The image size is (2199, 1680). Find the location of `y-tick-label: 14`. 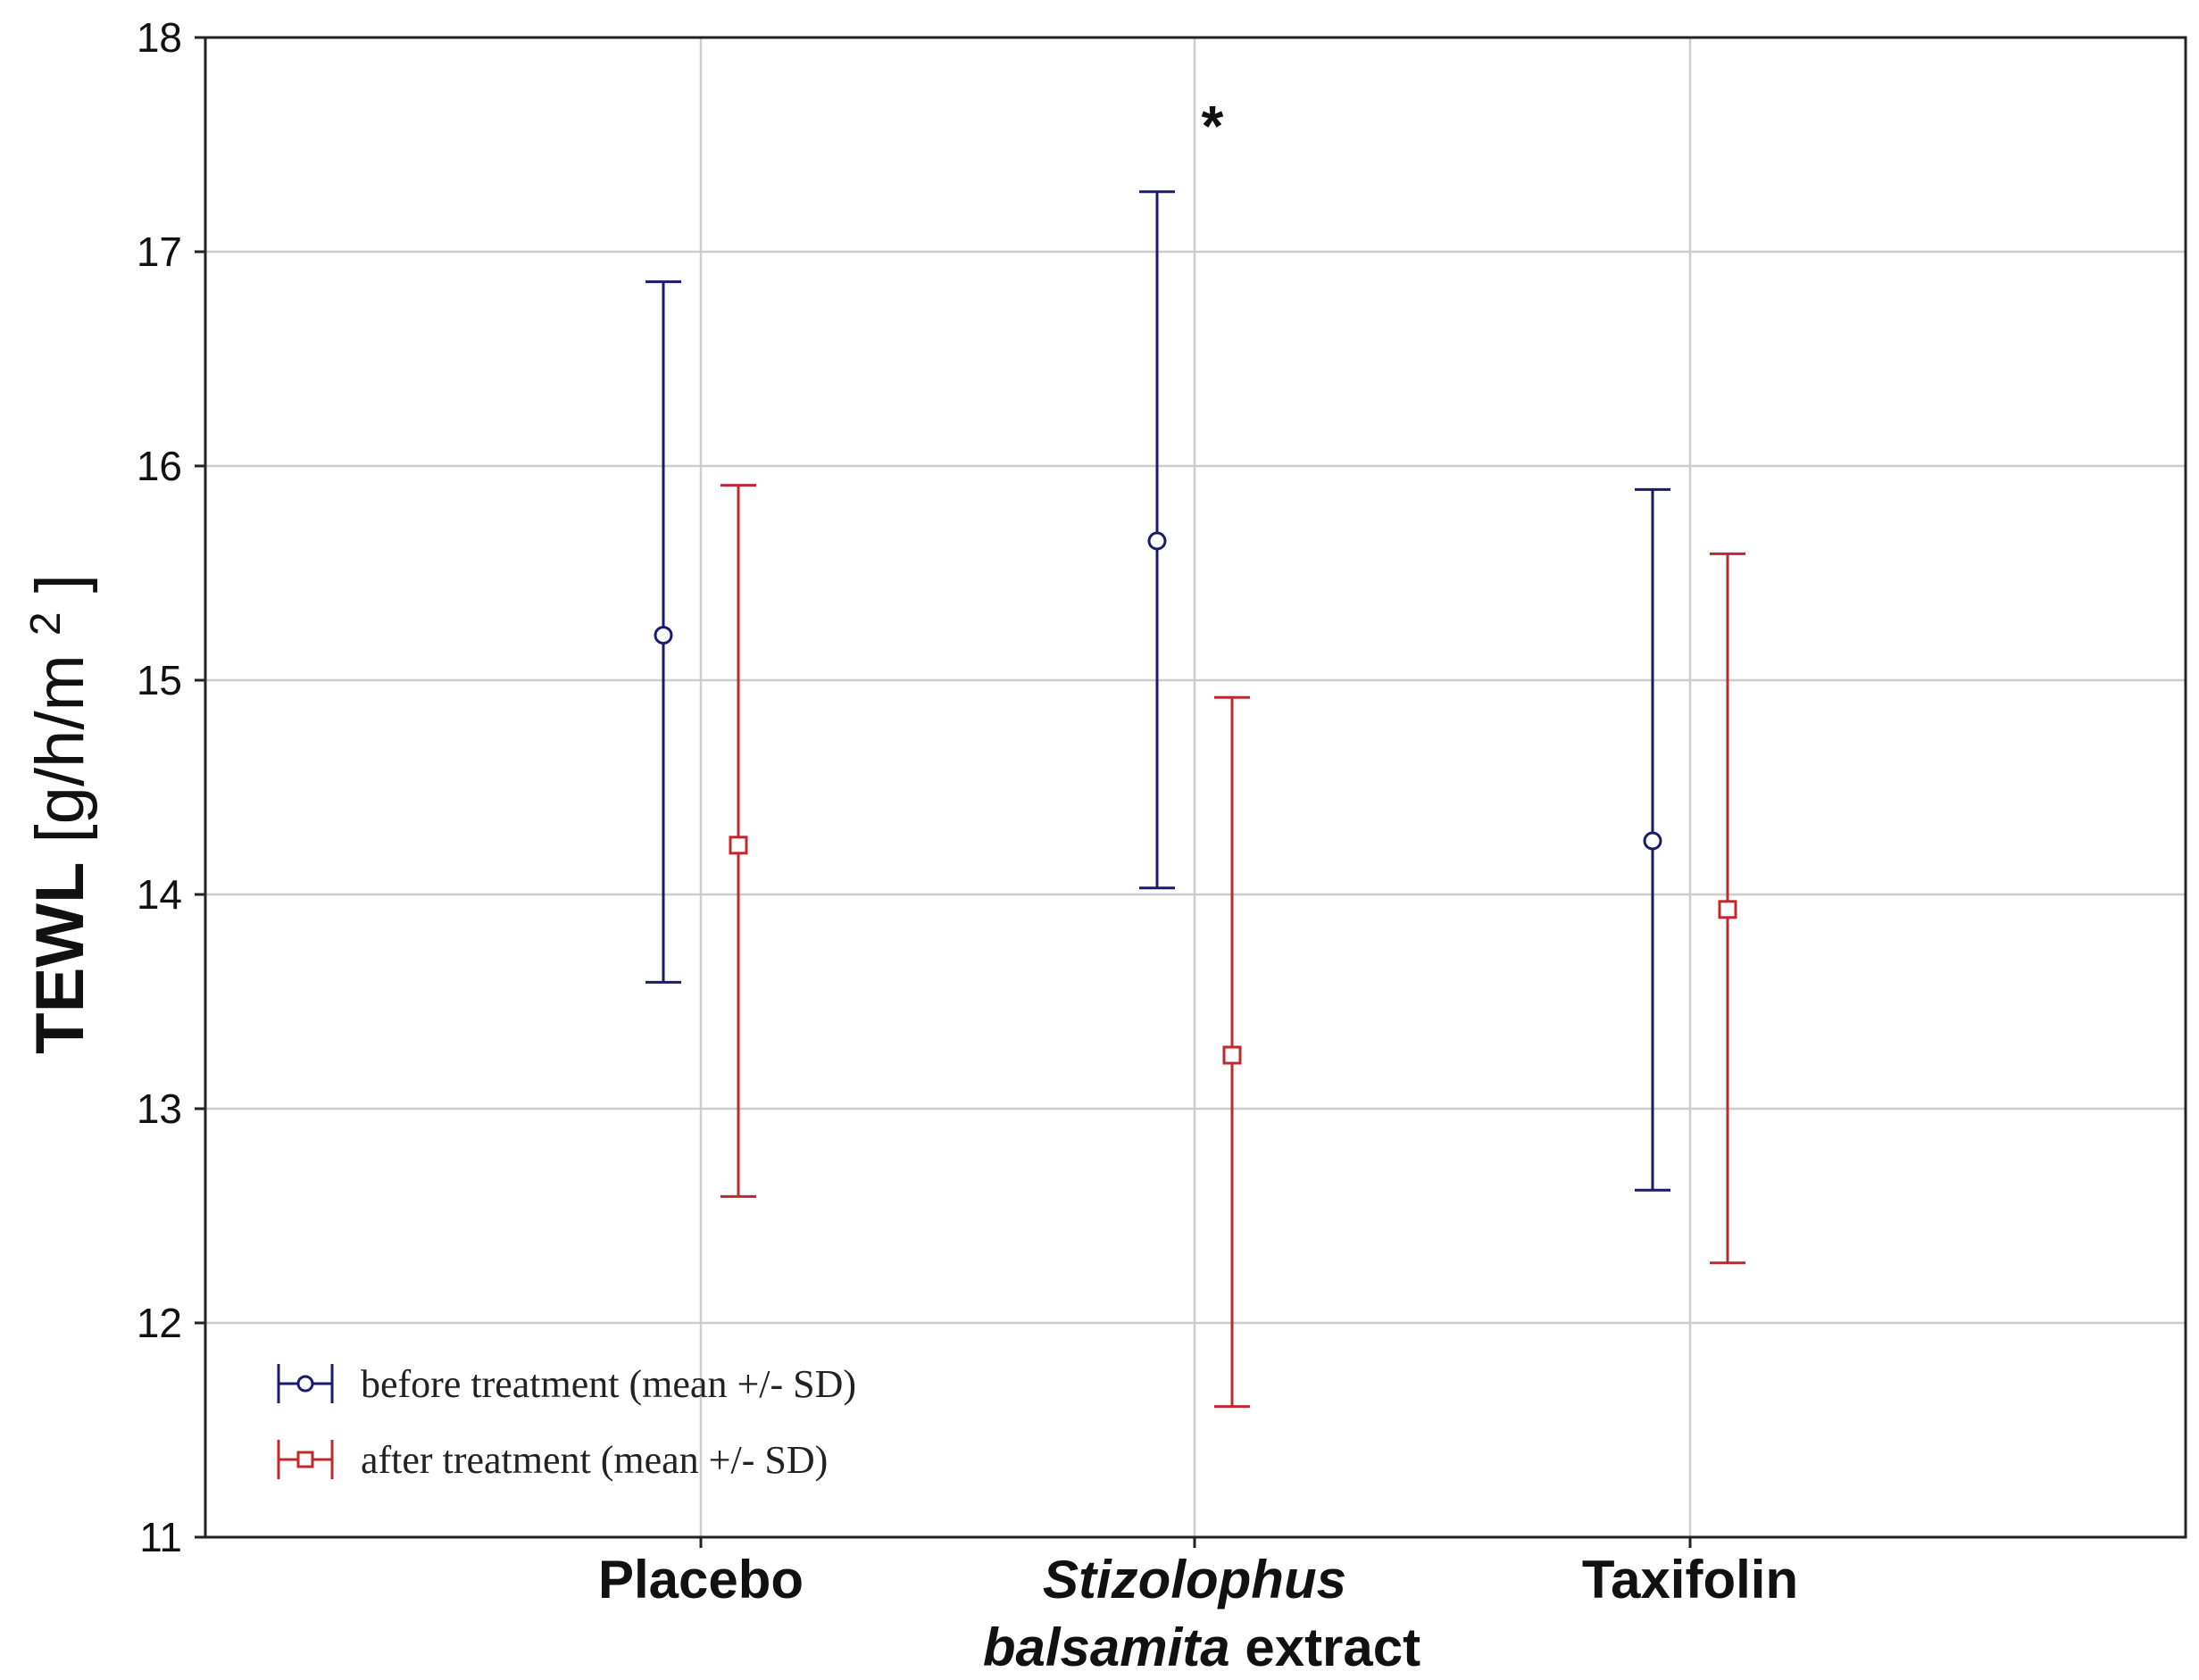

y-tick-label: 14 is located at coordinates (159, 895).